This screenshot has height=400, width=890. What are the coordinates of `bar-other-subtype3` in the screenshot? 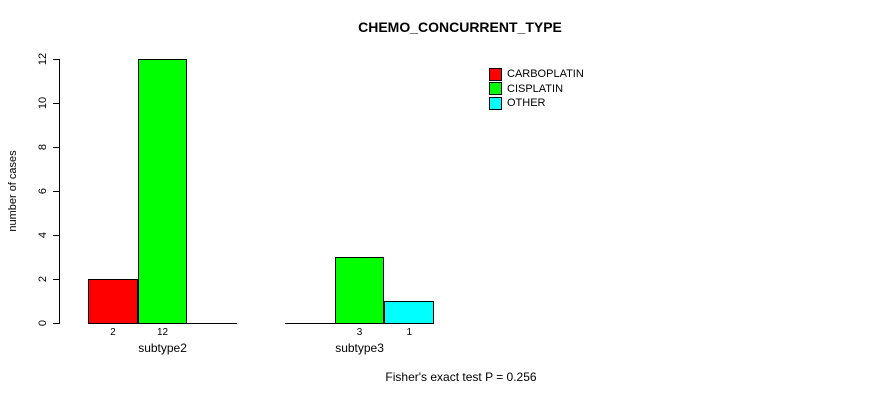 It's located at (409, 312).